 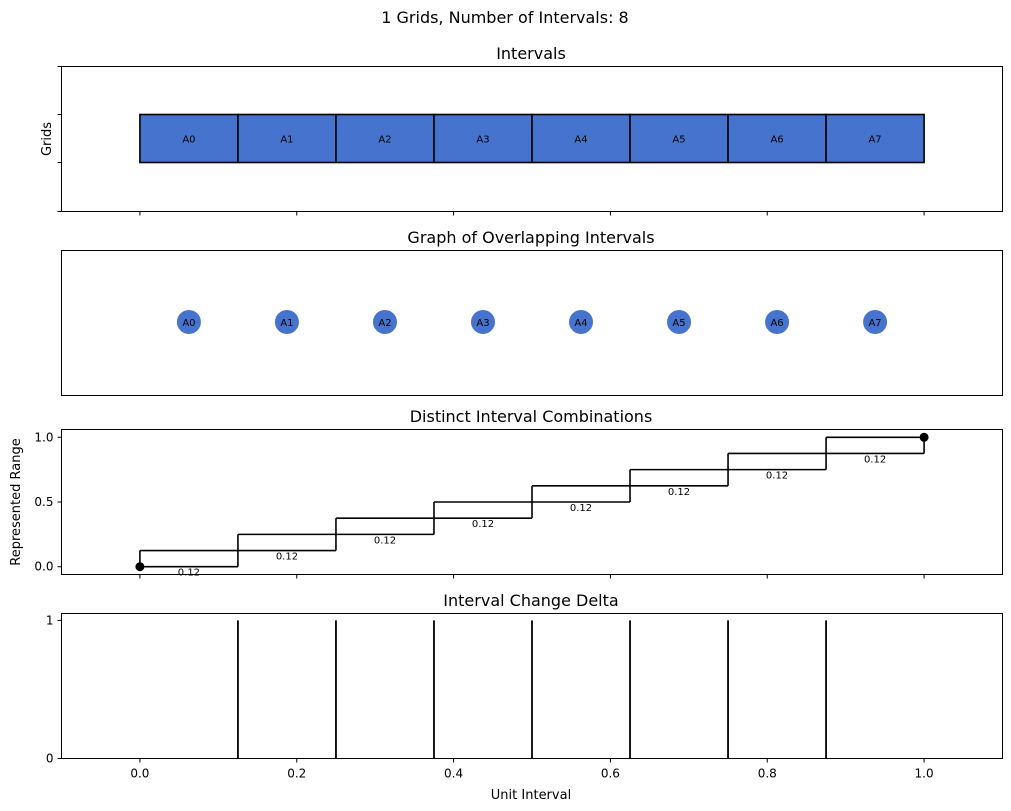 What do you see at coordinates (767, 774) in the screenshot?
I see `x-tick-label: 0.8` at bounding box center [767, 774].